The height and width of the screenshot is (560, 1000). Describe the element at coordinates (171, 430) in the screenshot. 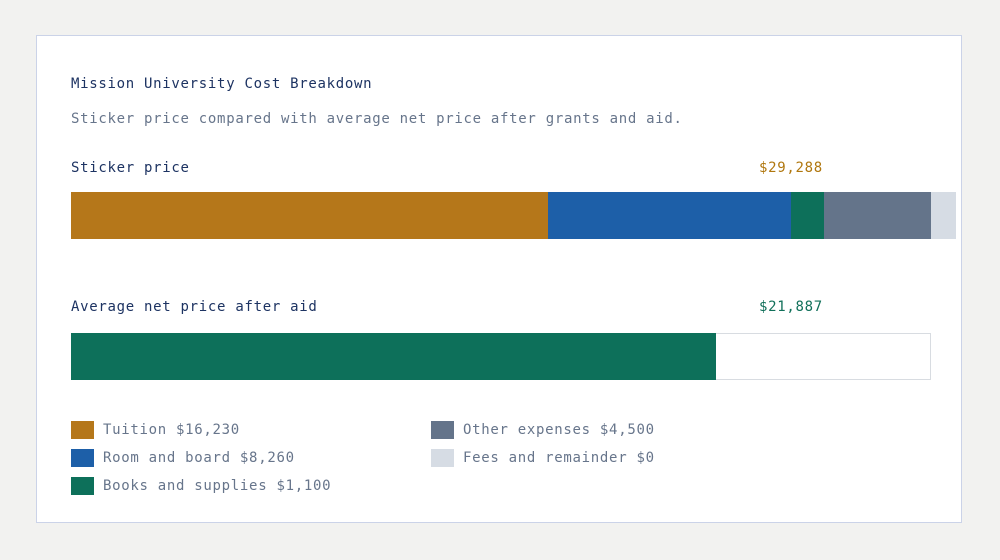

I see `legend-label-tuition: Tuition $16,230` at that location.